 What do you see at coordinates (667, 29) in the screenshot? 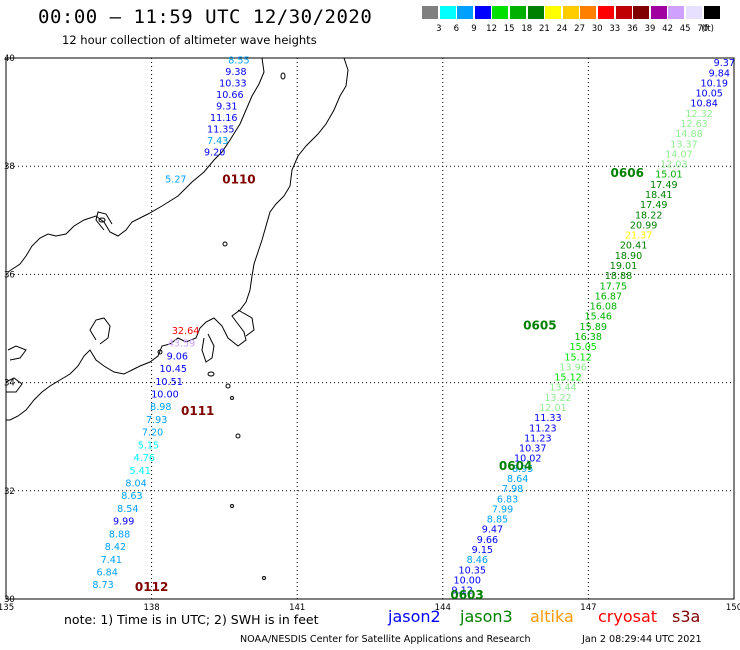
I see `color-scale-label: 42` at bounding box center [667, 29].